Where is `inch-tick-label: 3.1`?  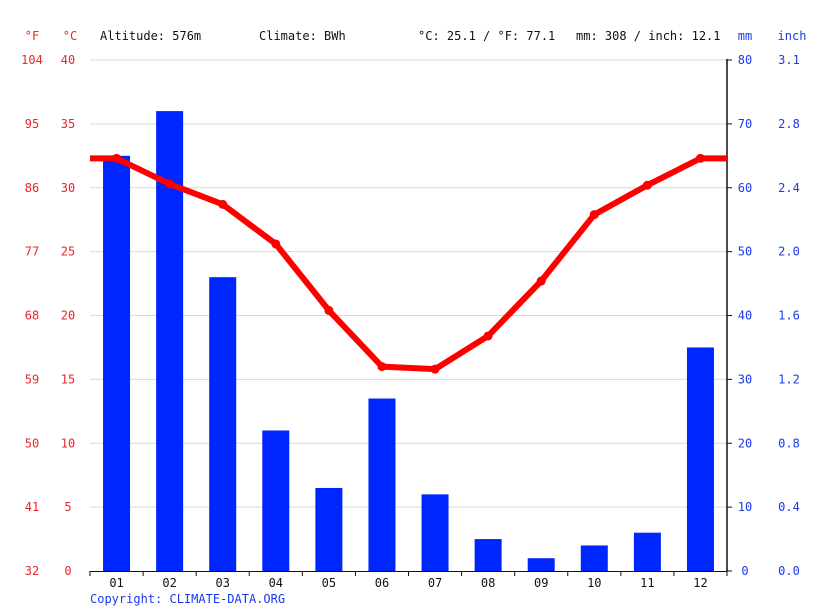 inch-tick-label: 3.1 is located at coordinates (789, 60).